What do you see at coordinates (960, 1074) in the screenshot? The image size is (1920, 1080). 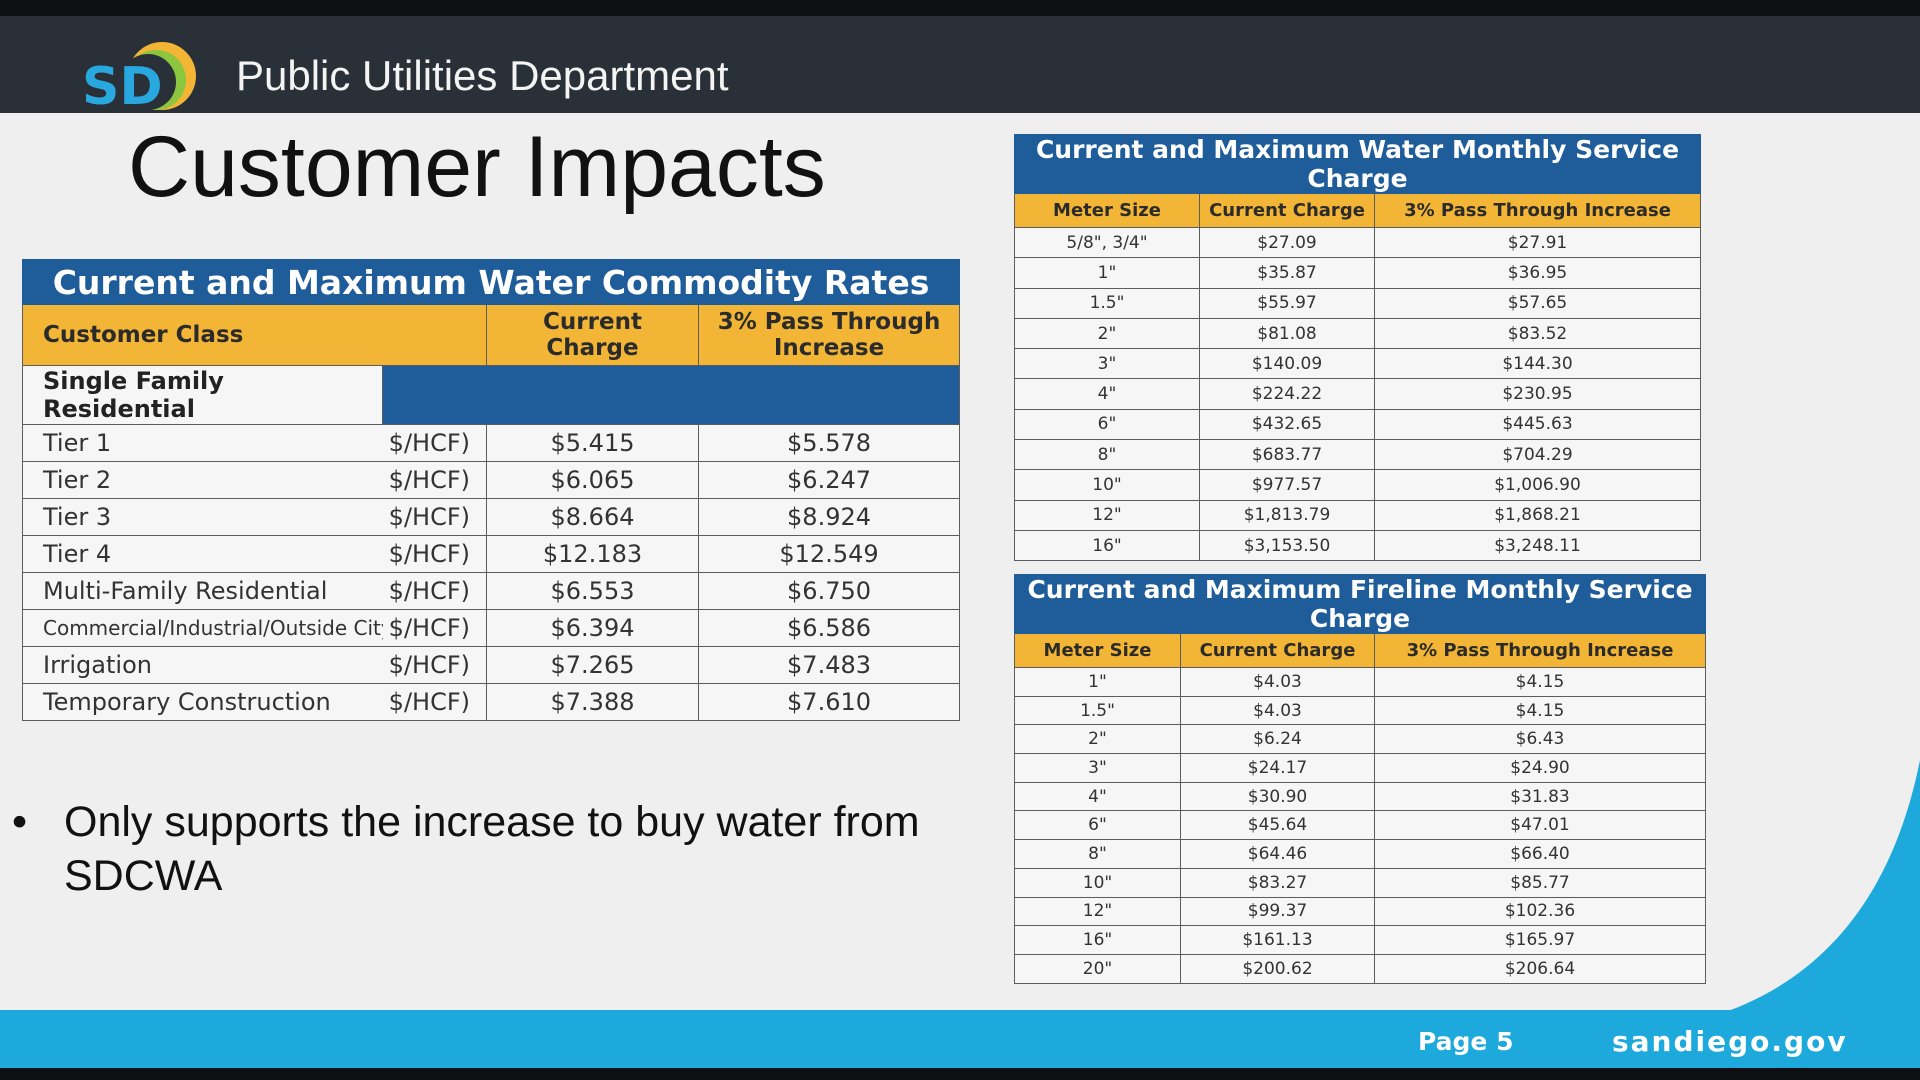 I see `bottom-black-bar` at bounding box center [960, 1074].